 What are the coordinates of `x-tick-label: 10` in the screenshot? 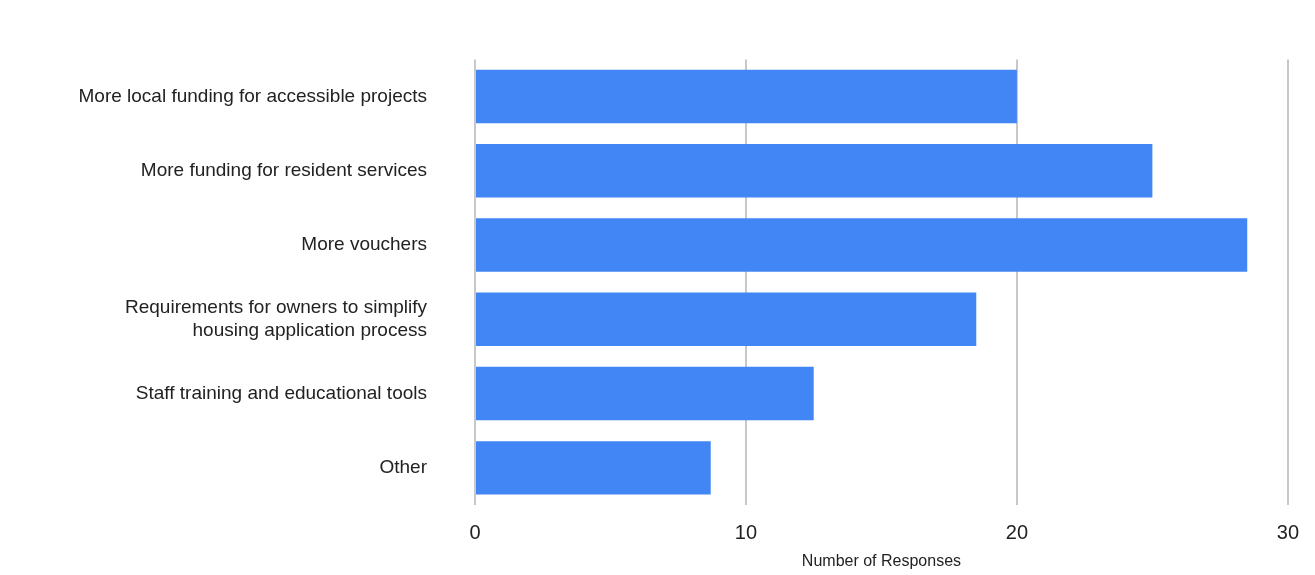 It's located at (746, 531).